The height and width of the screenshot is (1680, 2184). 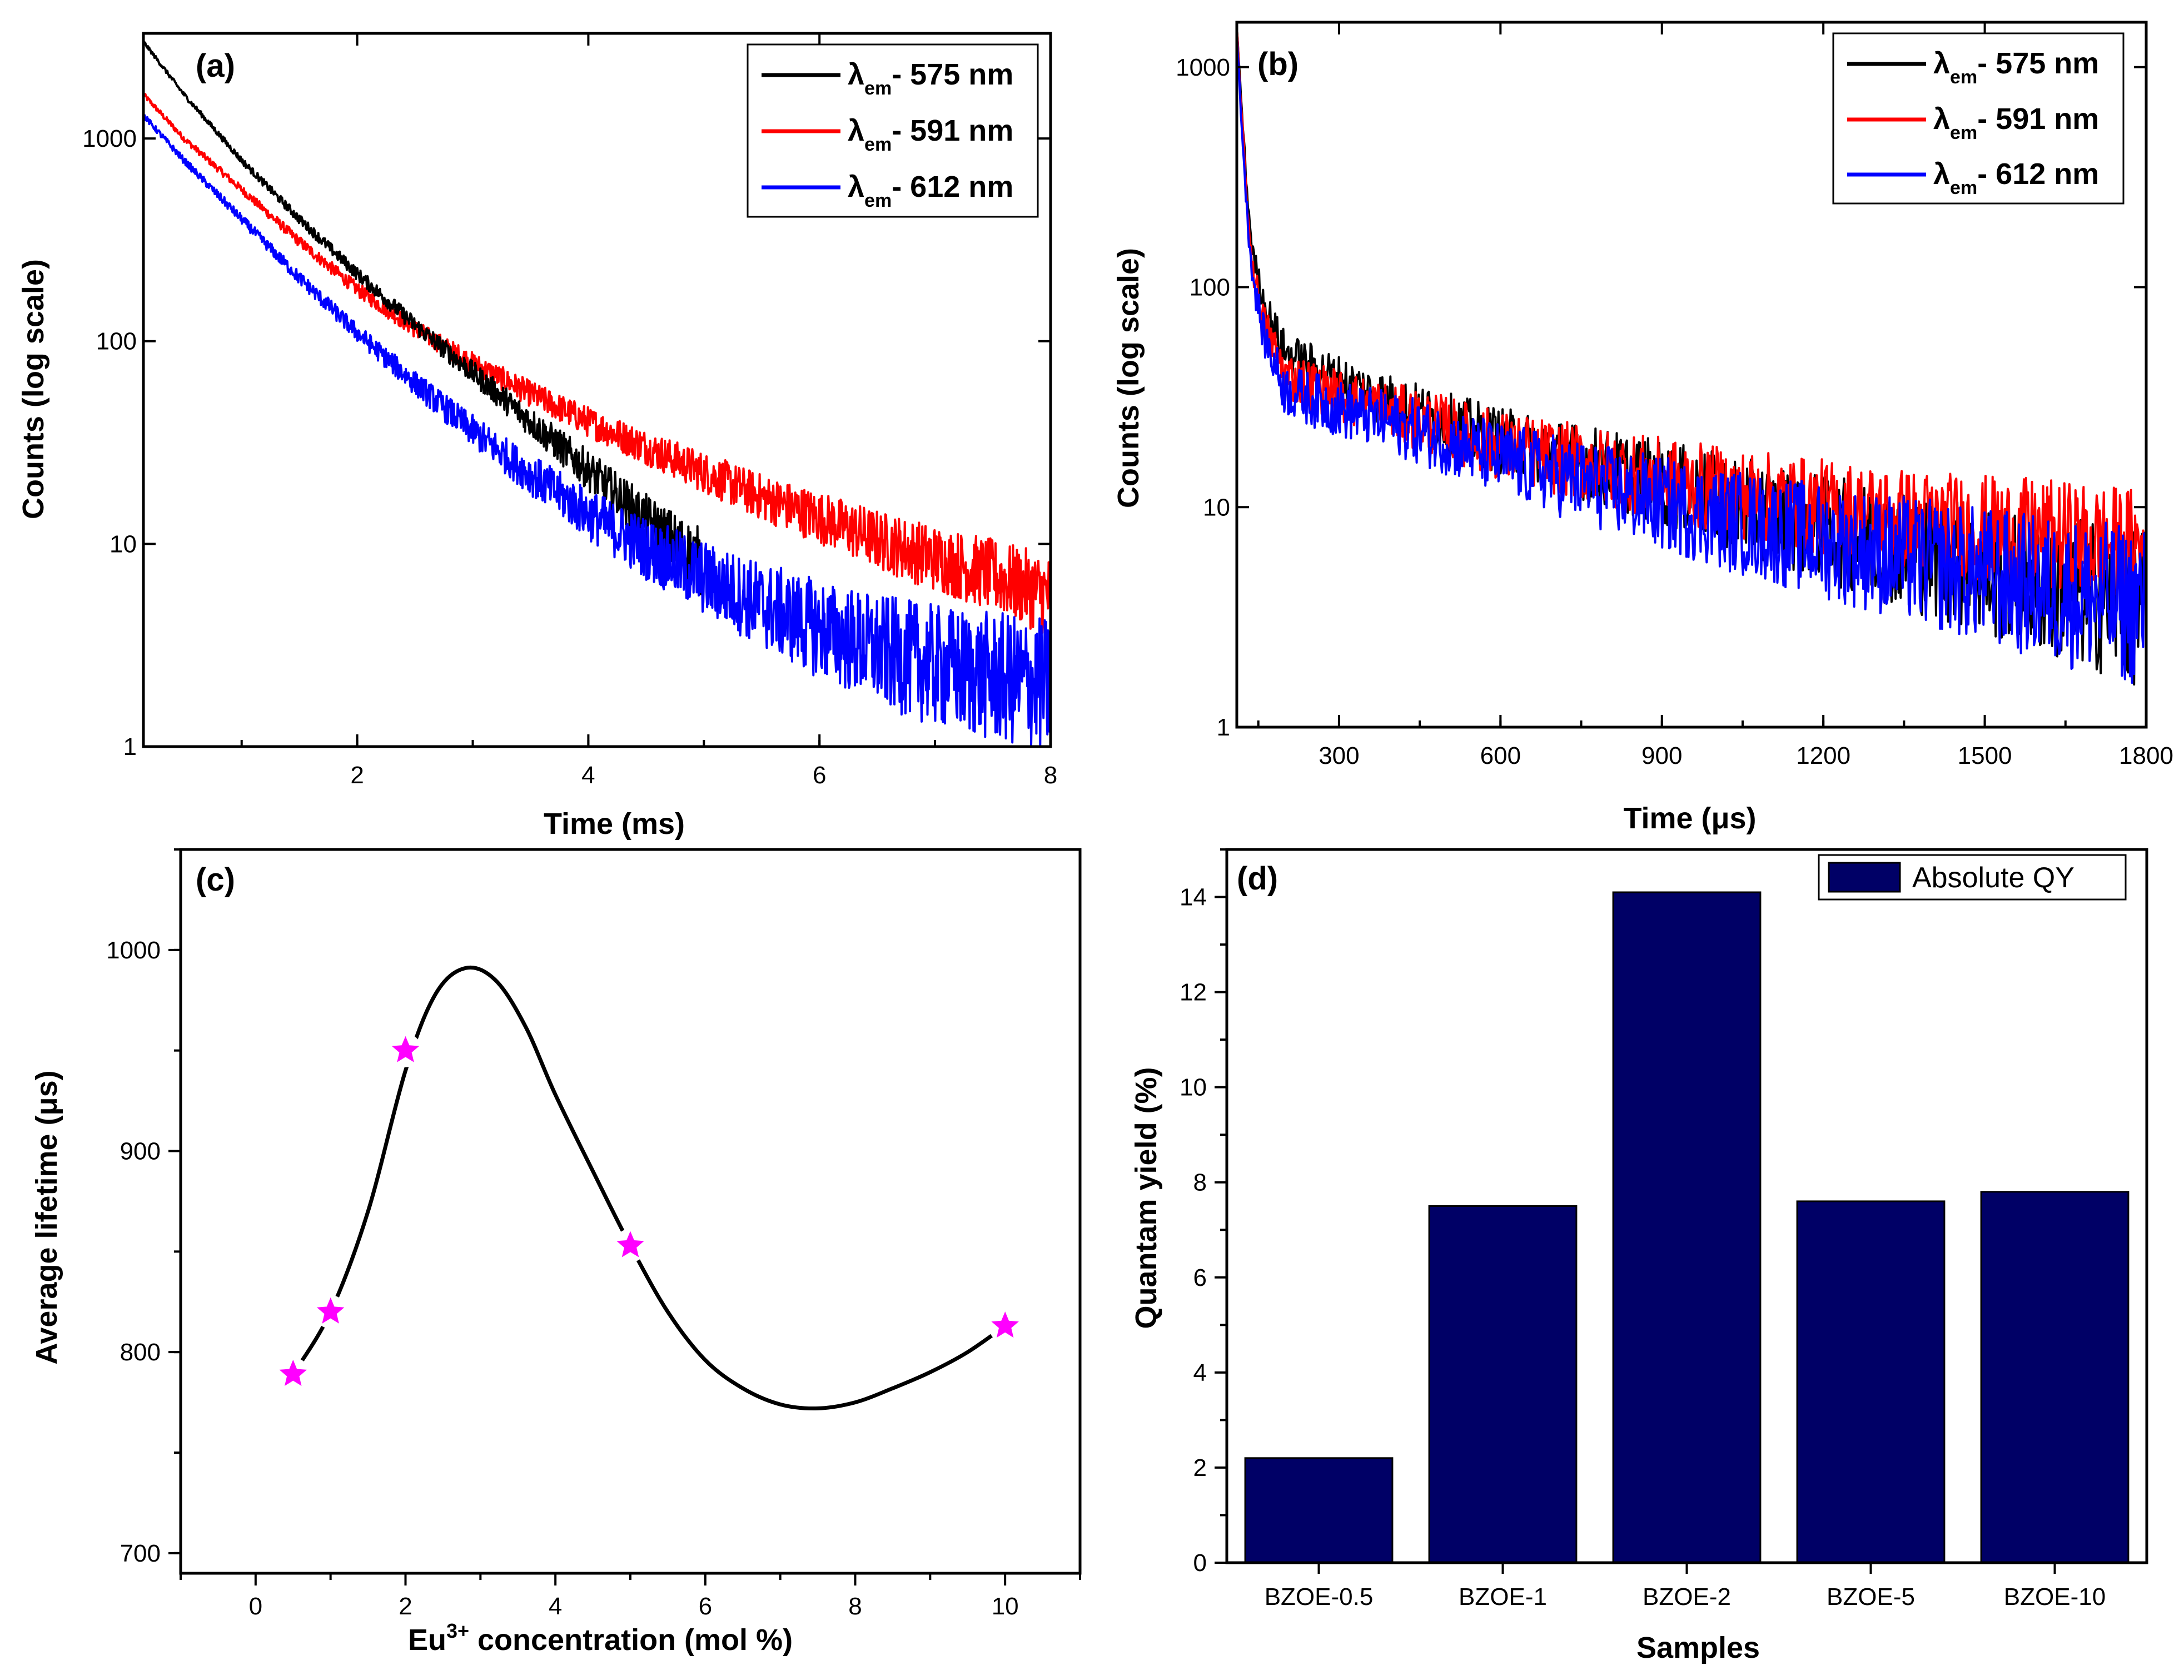 I want to click on panel-a-legend: λem- 575 nm λem- 591 nm λem- 612 nm, so click(x=893, y=130).